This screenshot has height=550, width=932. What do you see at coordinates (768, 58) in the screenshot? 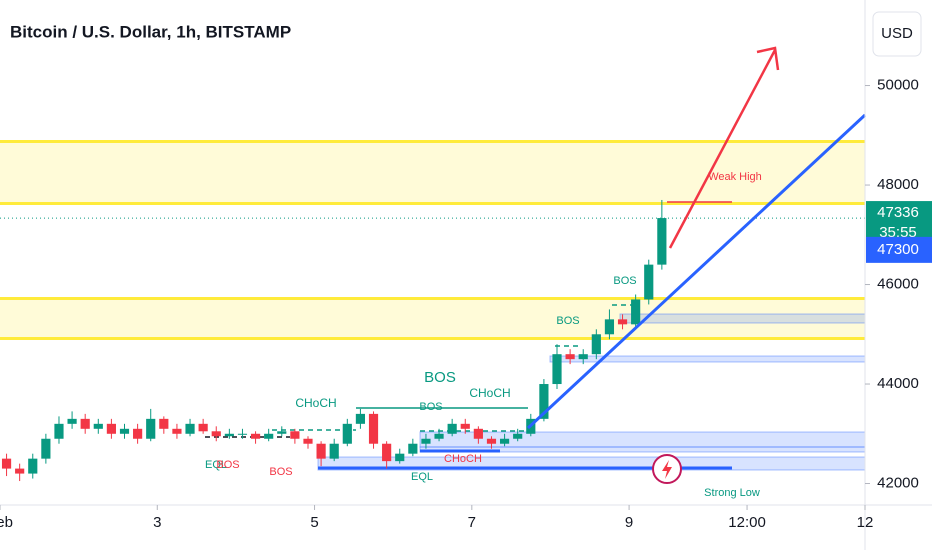
I see `arrow-head` at bounding box center [768, 58].